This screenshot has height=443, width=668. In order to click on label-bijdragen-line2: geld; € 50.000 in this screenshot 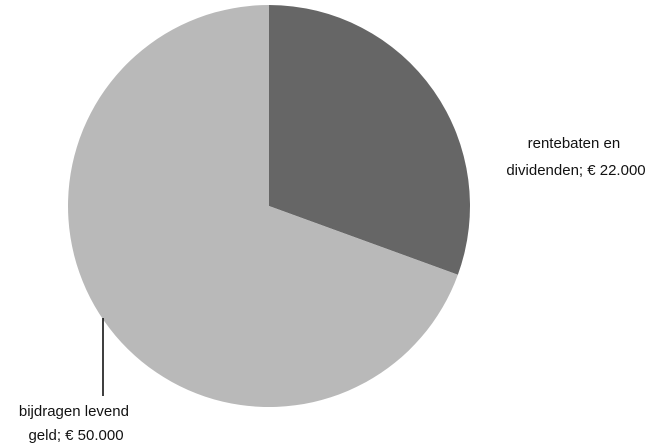, I will do `click(75, 435)`.